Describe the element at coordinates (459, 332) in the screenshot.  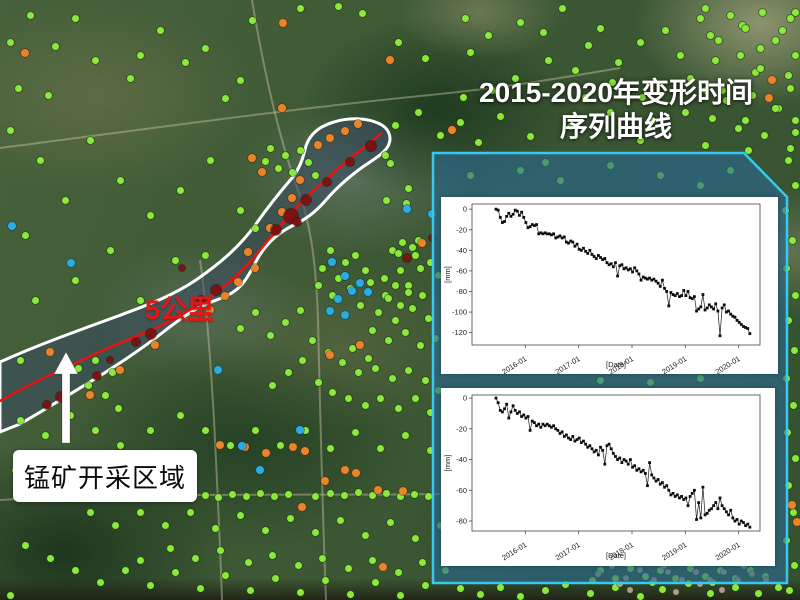
I see `svg-text: -120` at that location.